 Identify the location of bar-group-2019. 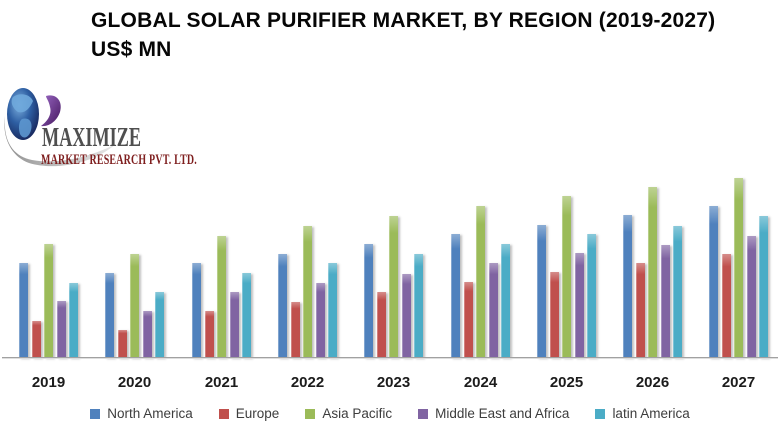
(48, 264).